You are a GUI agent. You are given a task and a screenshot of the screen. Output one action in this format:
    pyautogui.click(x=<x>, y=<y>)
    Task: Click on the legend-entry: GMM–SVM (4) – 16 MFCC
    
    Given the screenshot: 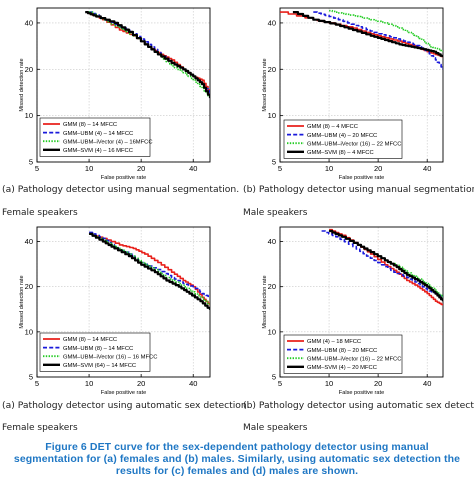 What is the action you would take?
    pyautogui.click(x=98, y=151)
    